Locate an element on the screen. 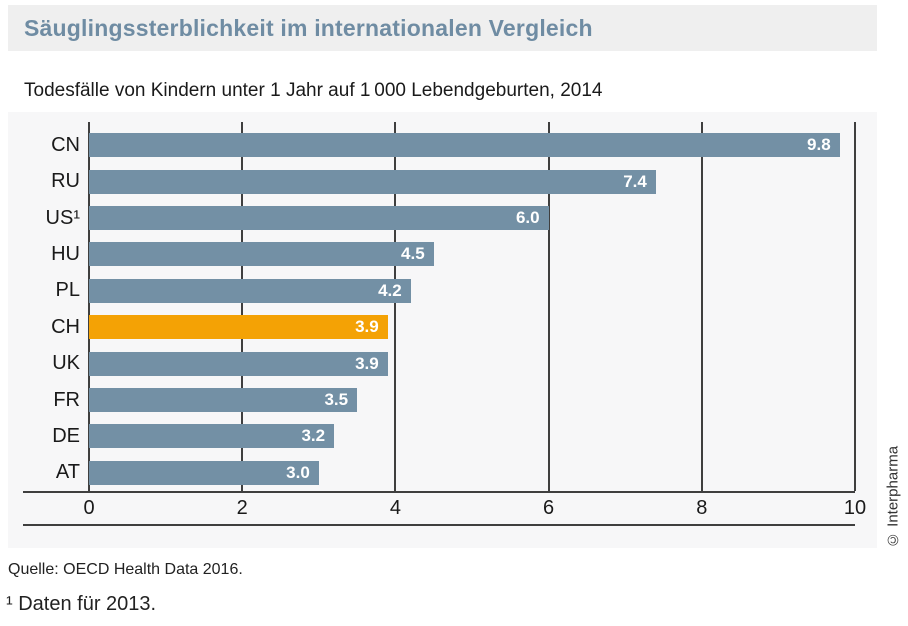  category-label: US¹ is located at coordinates (62, 217).